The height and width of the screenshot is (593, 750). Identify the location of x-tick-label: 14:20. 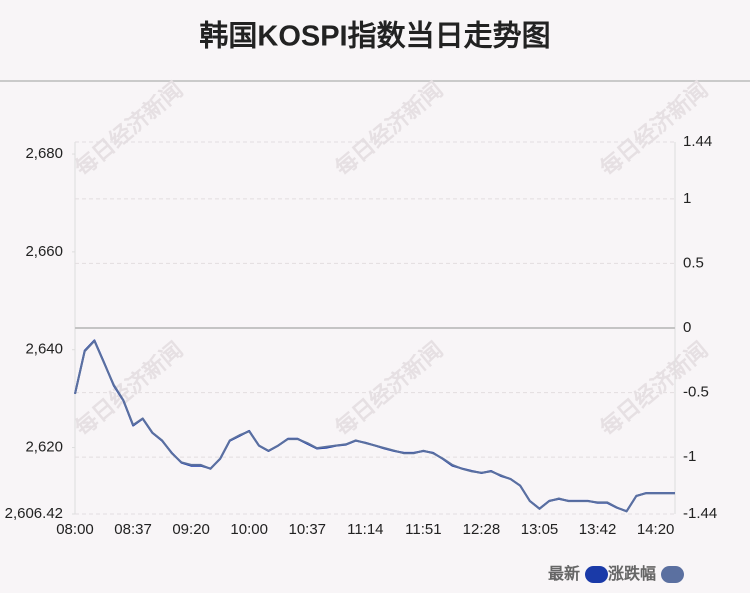
(656, 529).